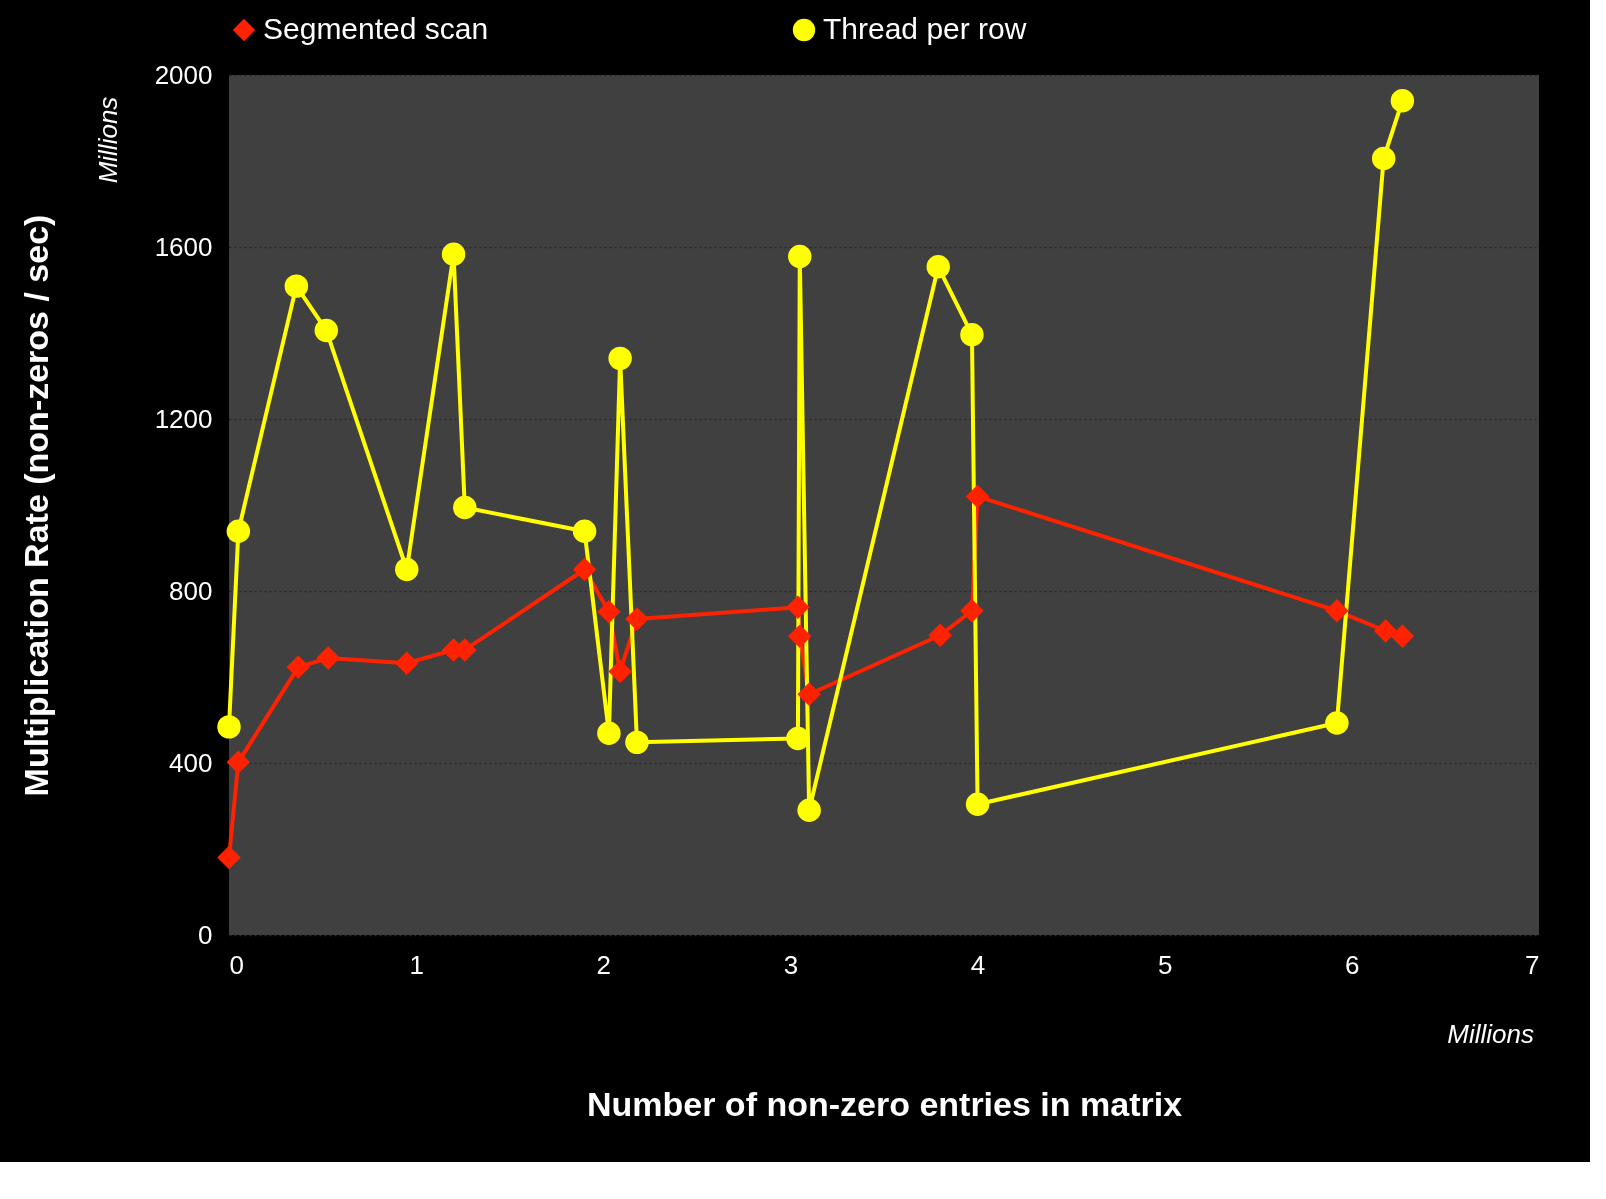 This screenshot has width=1606, height=1199. I want to click on x-tick-label: 3, so click(791, 964).